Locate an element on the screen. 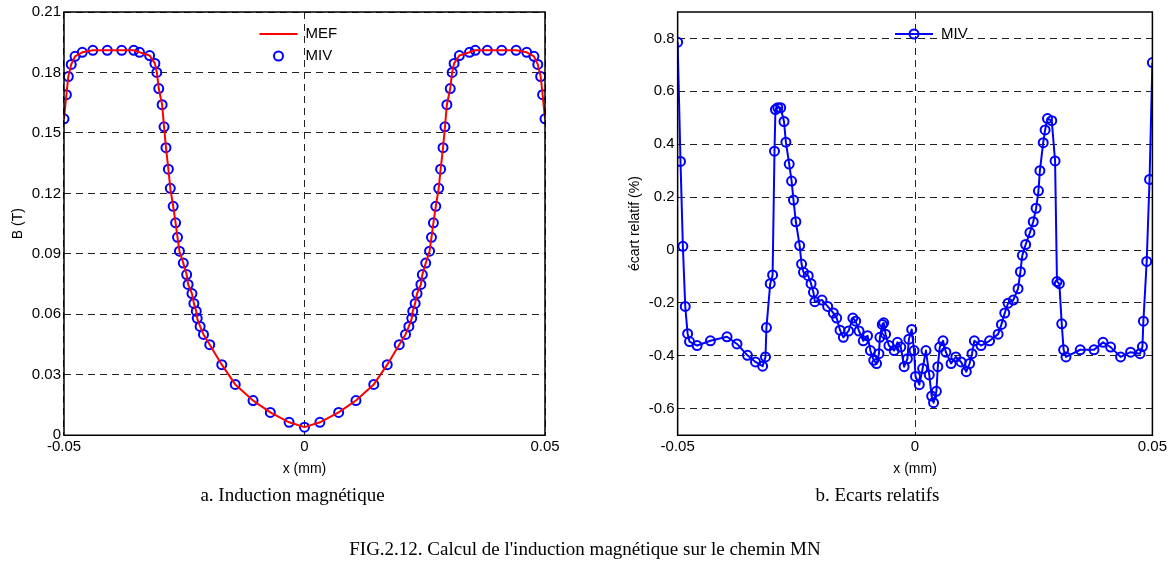  y-tick-label: 0.8 is located at coordinates (664, 37).